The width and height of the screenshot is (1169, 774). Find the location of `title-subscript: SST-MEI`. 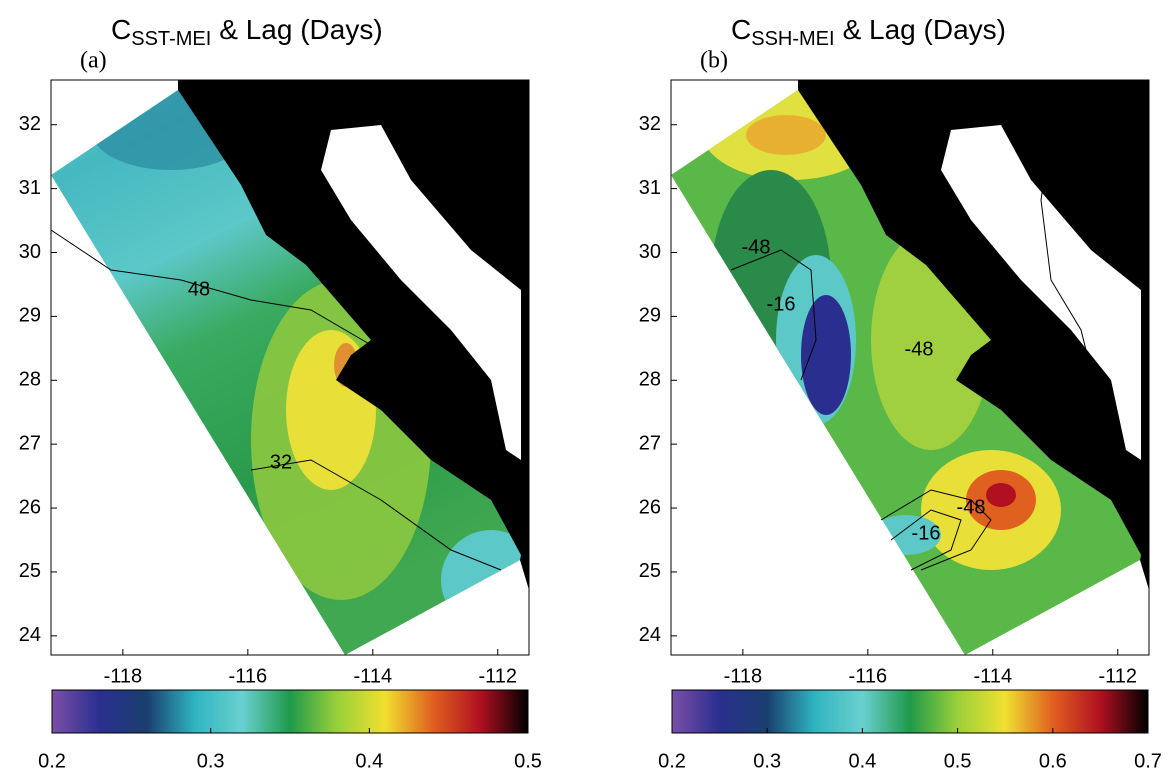

title-subscript: SST-MEI is located at coordinates (171, 39).